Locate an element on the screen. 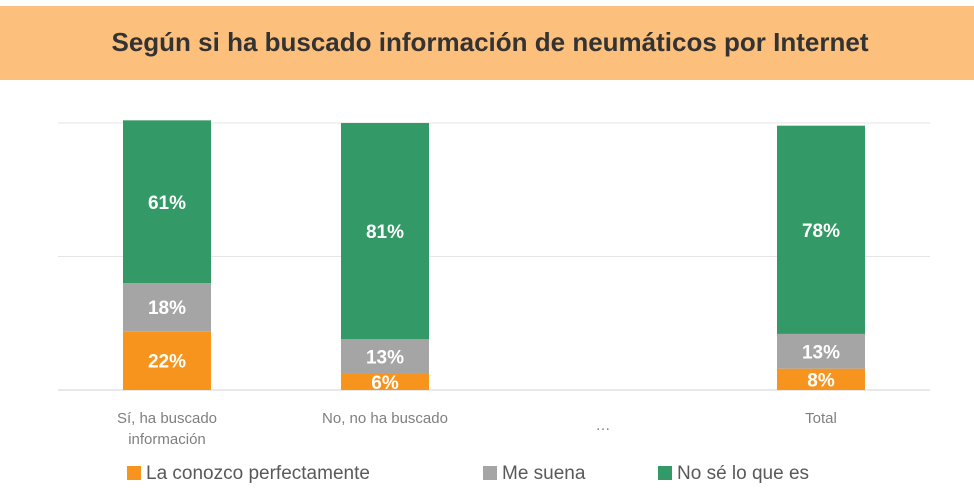 This screenshot has height=496, width=974. title-banner is located at coordinates (487, 43).